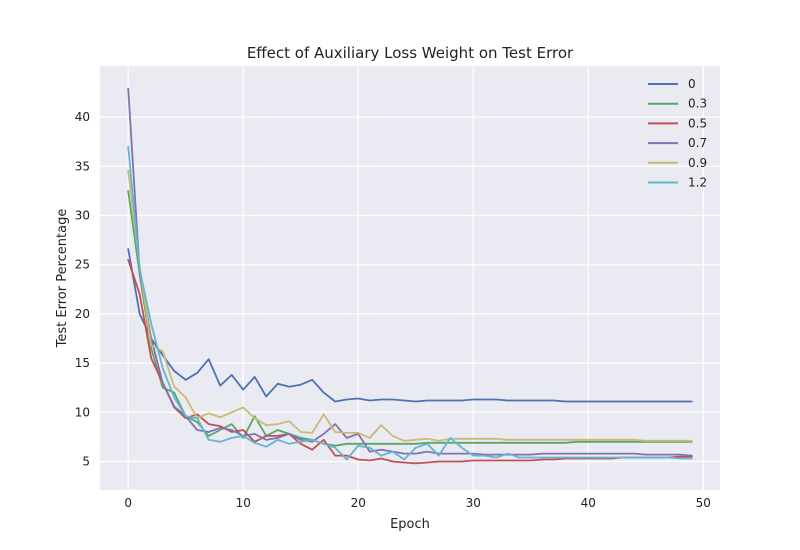 The height and width of the screenshot is (550, 800). I want to click on x-tick-label: 20, so click(358, 503).